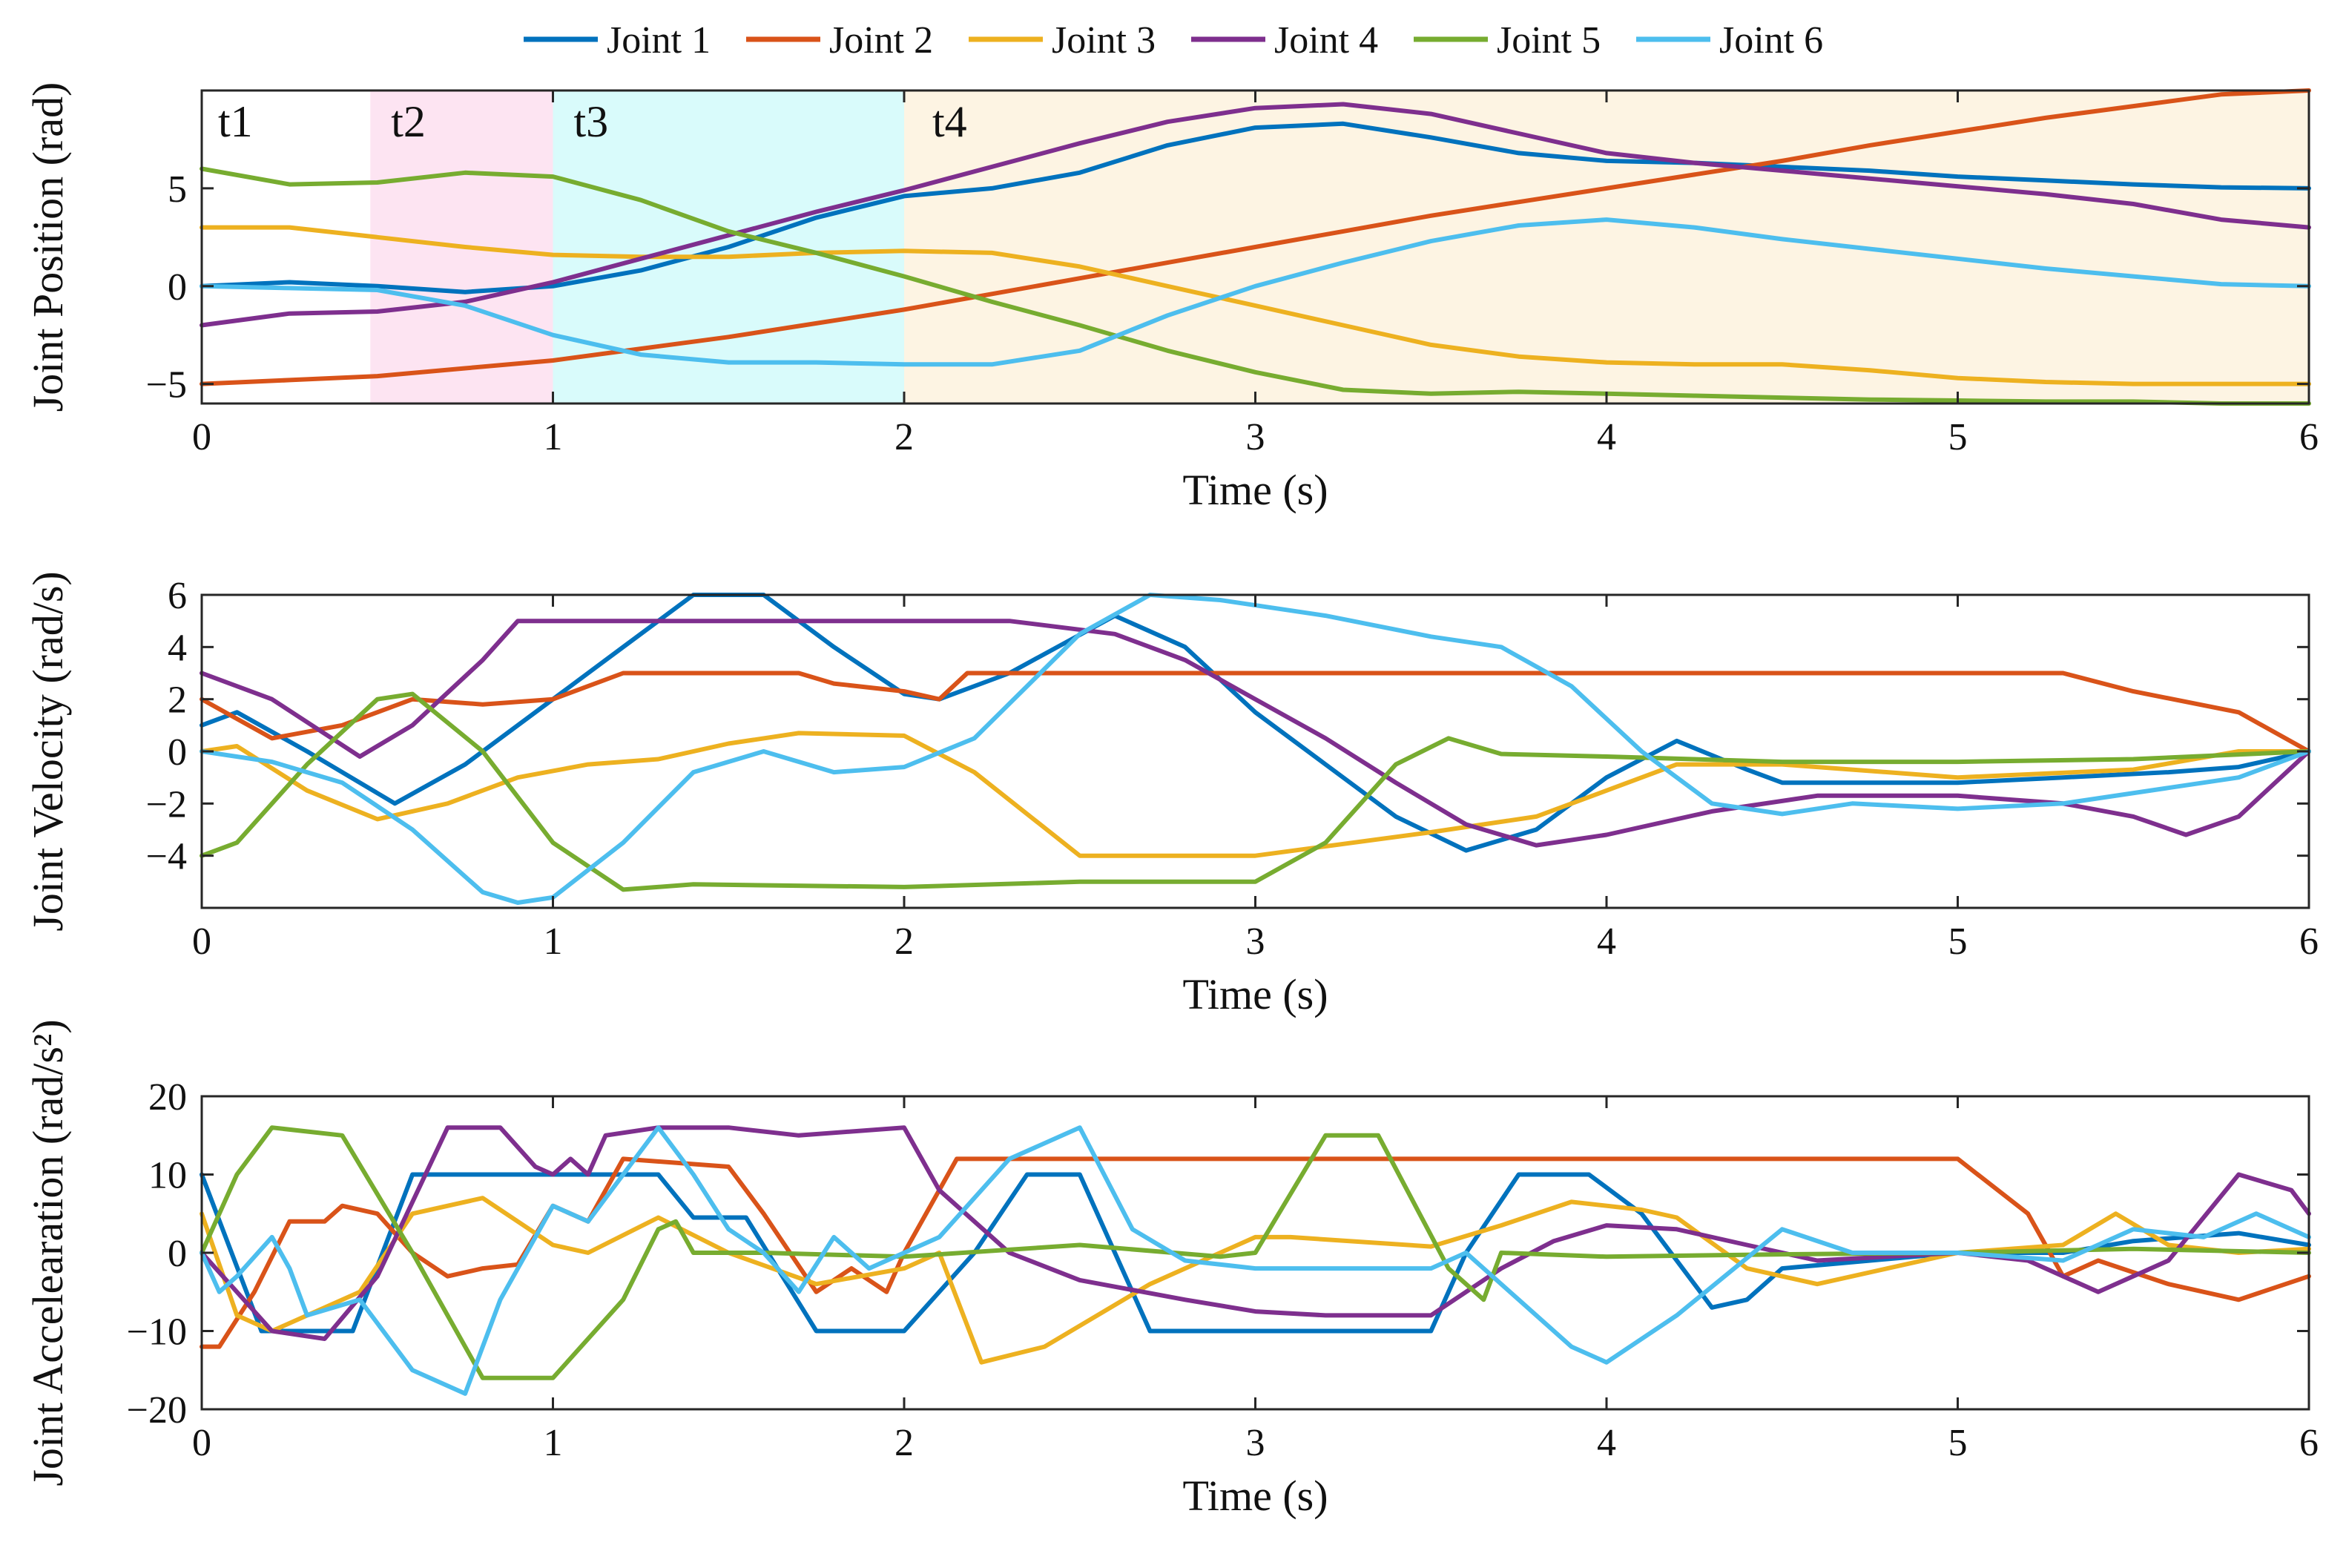 Image resolution: width=2346 pixels, height=1568 pixels. What do you see at coordinates (167, 1097) in the screenshot?
I see `y-tick-label: 20` at bounding box center [167, 1097].